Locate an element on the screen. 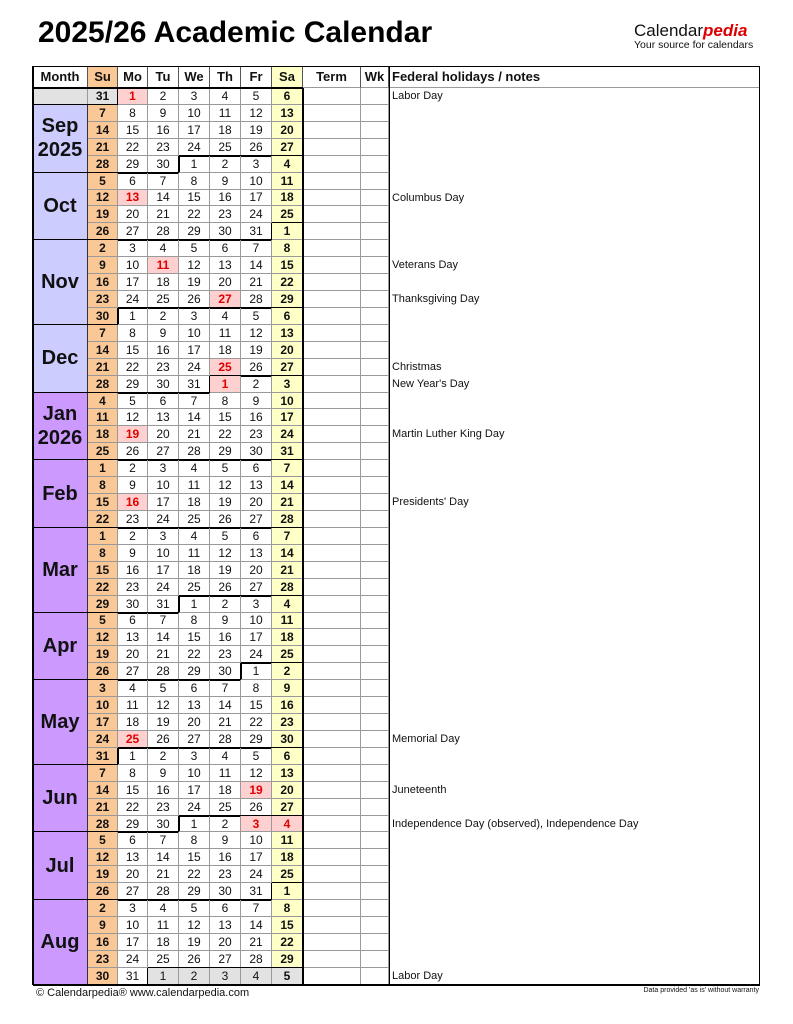  day-cell: 5 is located at coordinates (133, 401).